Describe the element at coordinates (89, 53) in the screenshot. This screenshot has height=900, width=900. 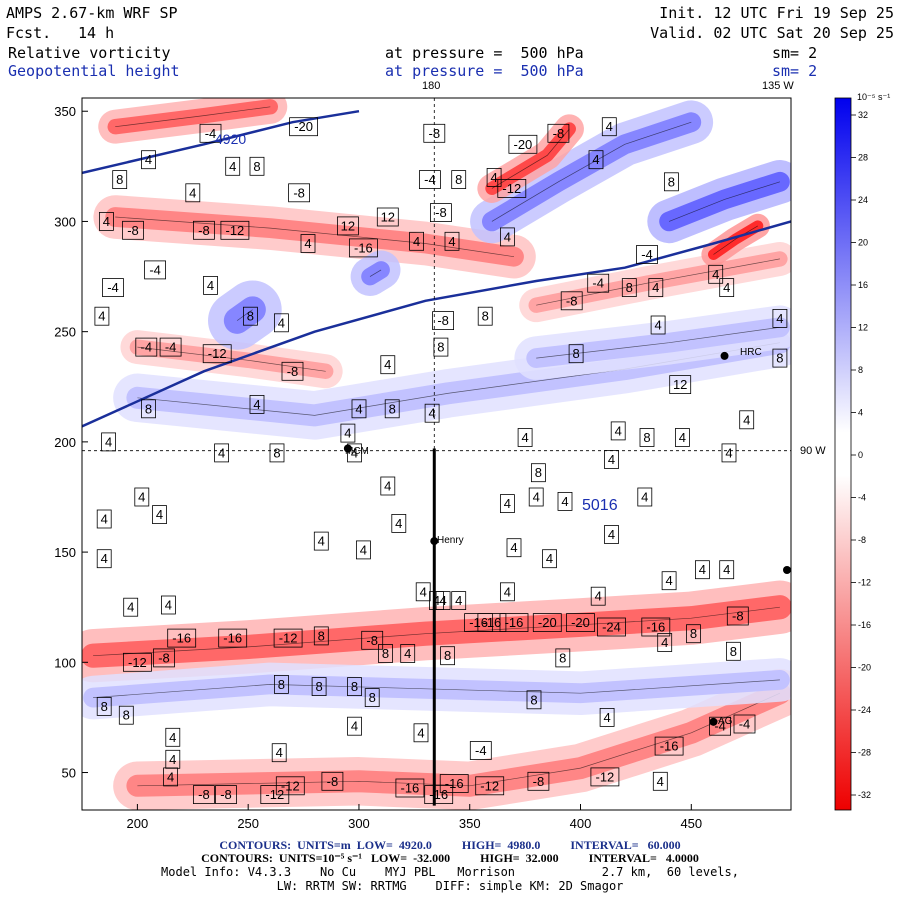
I see `field1-name: Relative vorticity` at that location.